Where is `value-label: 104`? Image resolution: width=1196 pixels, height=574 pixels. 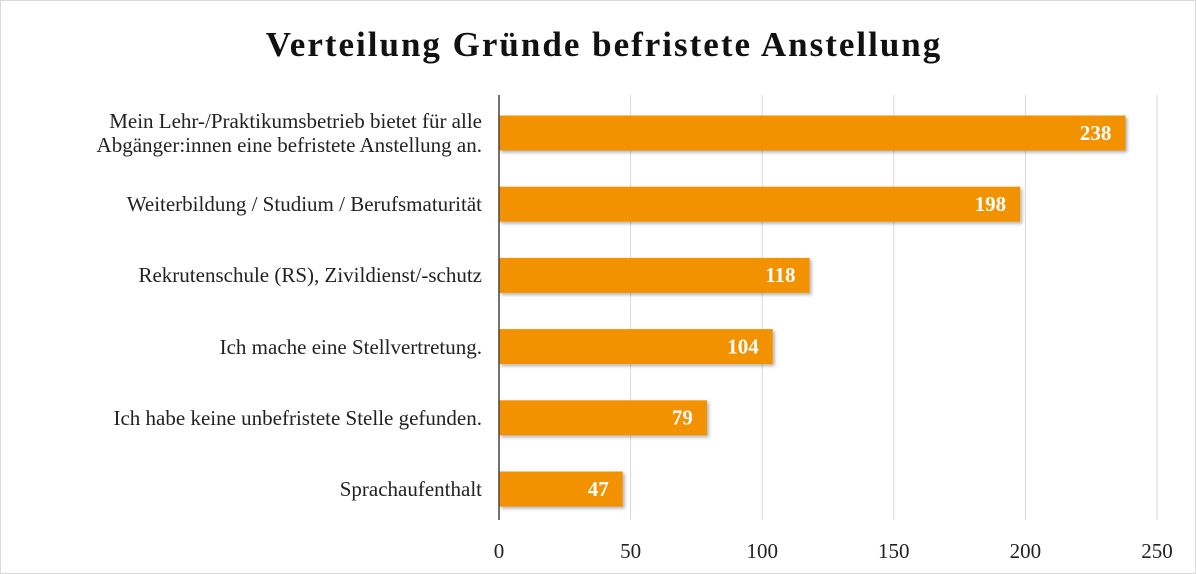
value-label: 104 is located at coordinates (743, 346).